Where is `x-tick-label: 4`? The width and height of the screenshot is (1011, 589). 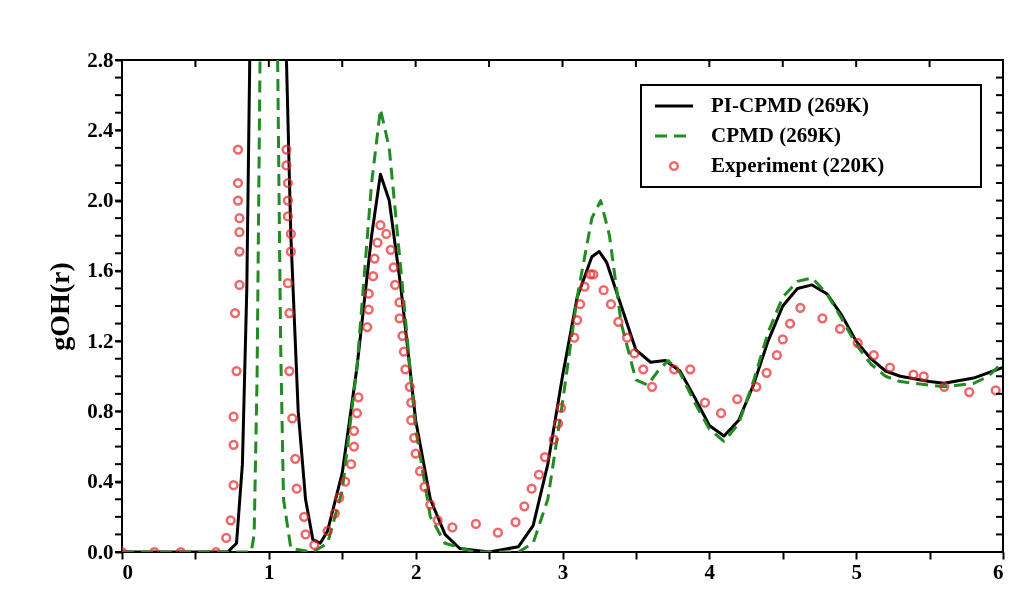 x-tick-label: 4 is located at coordinates (710, 571).